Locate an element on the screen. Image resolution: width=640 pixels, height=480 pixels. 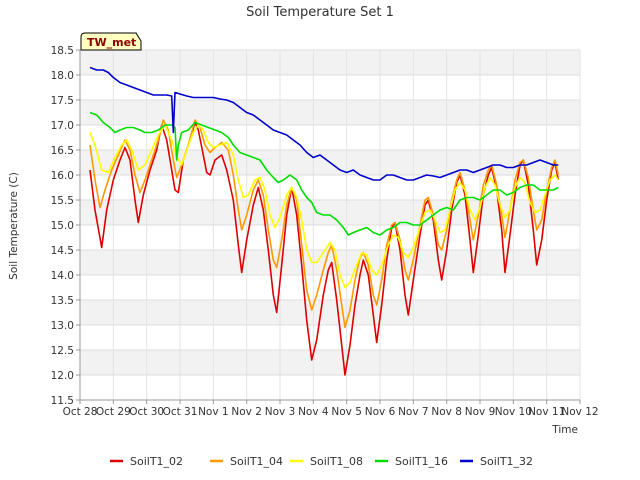
y-tick-label: 12.0 is located at coordinates (62, 376).